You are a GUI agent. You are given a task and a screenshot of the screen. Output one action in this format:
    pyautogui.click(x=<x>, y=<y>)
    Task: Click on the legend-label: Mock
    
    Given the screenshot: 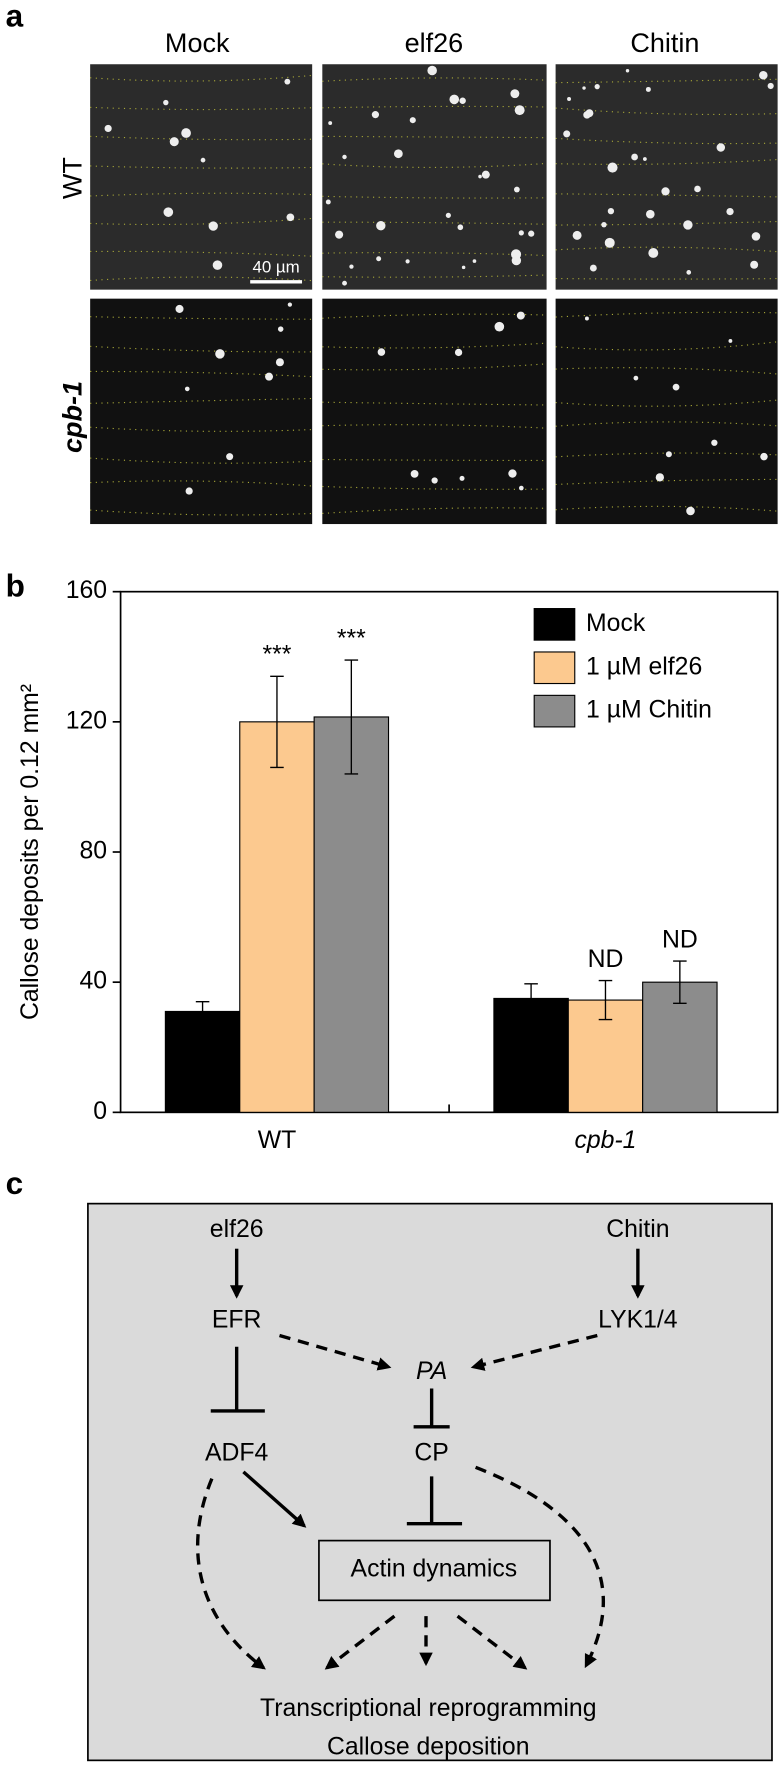 What is the action you would take?
    pyautogui.click(x=616, y=623)
    